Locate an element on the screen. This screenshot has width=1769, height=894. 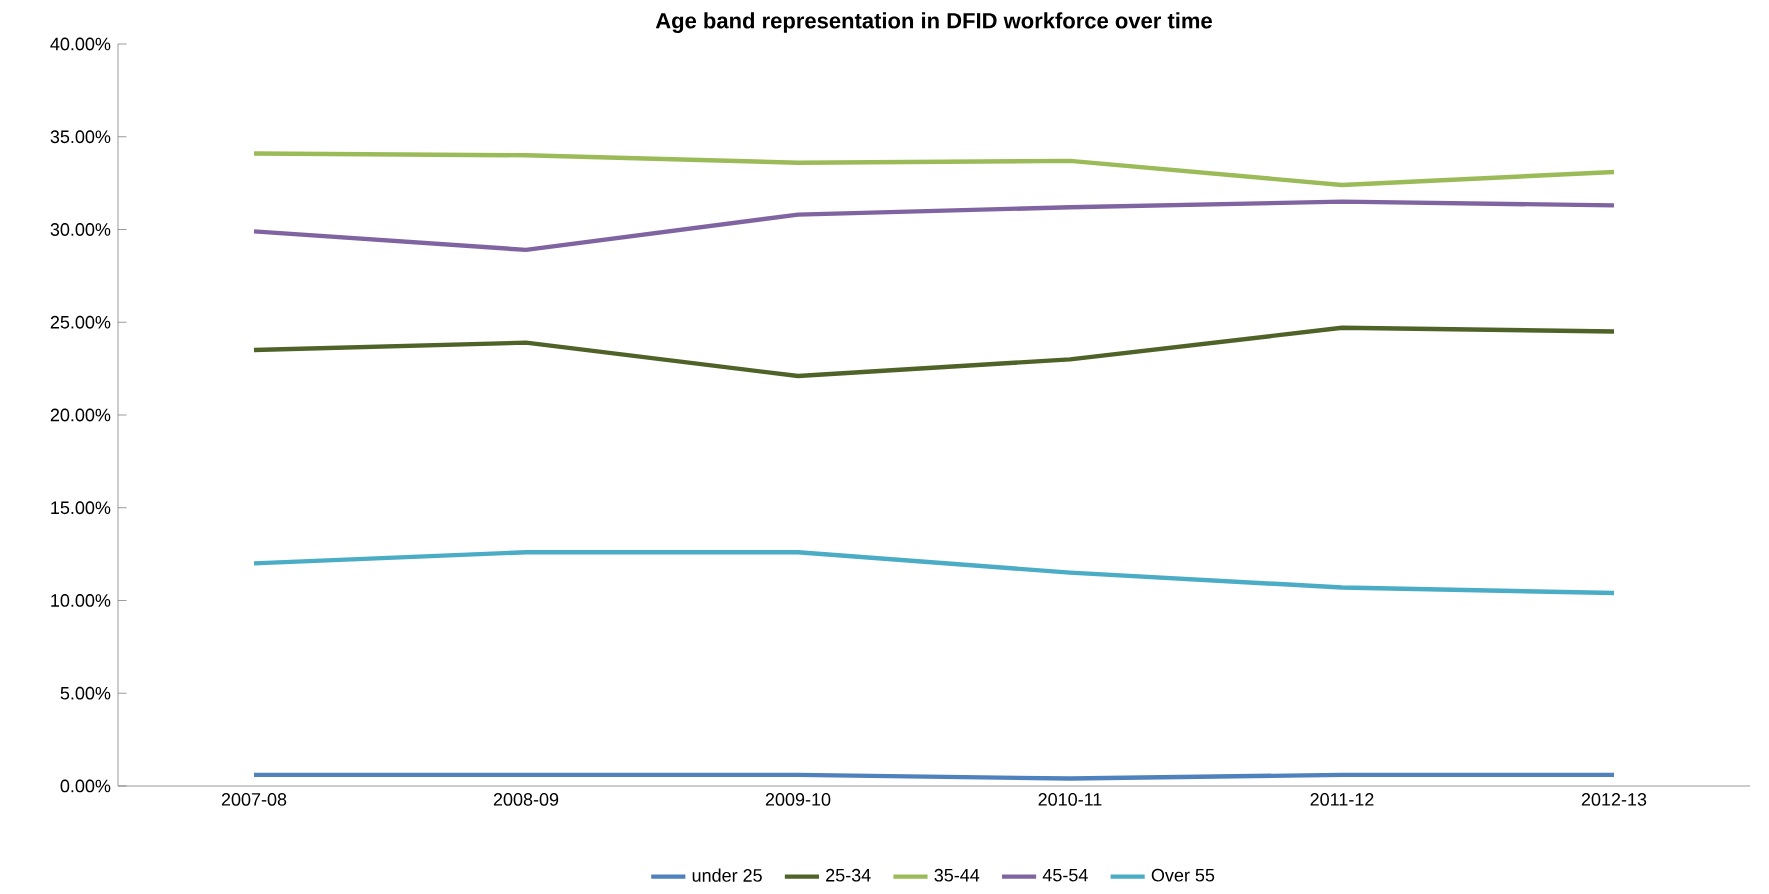
x-tick-label: 2008-09 is located at coordinates (526, 799).